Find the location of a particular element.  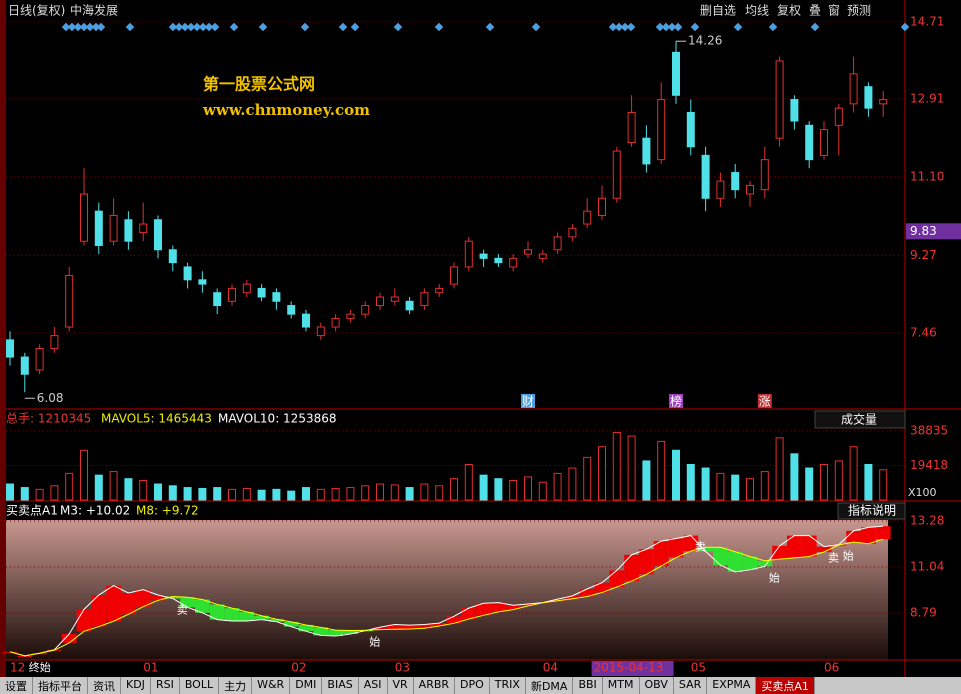

tab: EXPMA is located at coordinates (732, 685).